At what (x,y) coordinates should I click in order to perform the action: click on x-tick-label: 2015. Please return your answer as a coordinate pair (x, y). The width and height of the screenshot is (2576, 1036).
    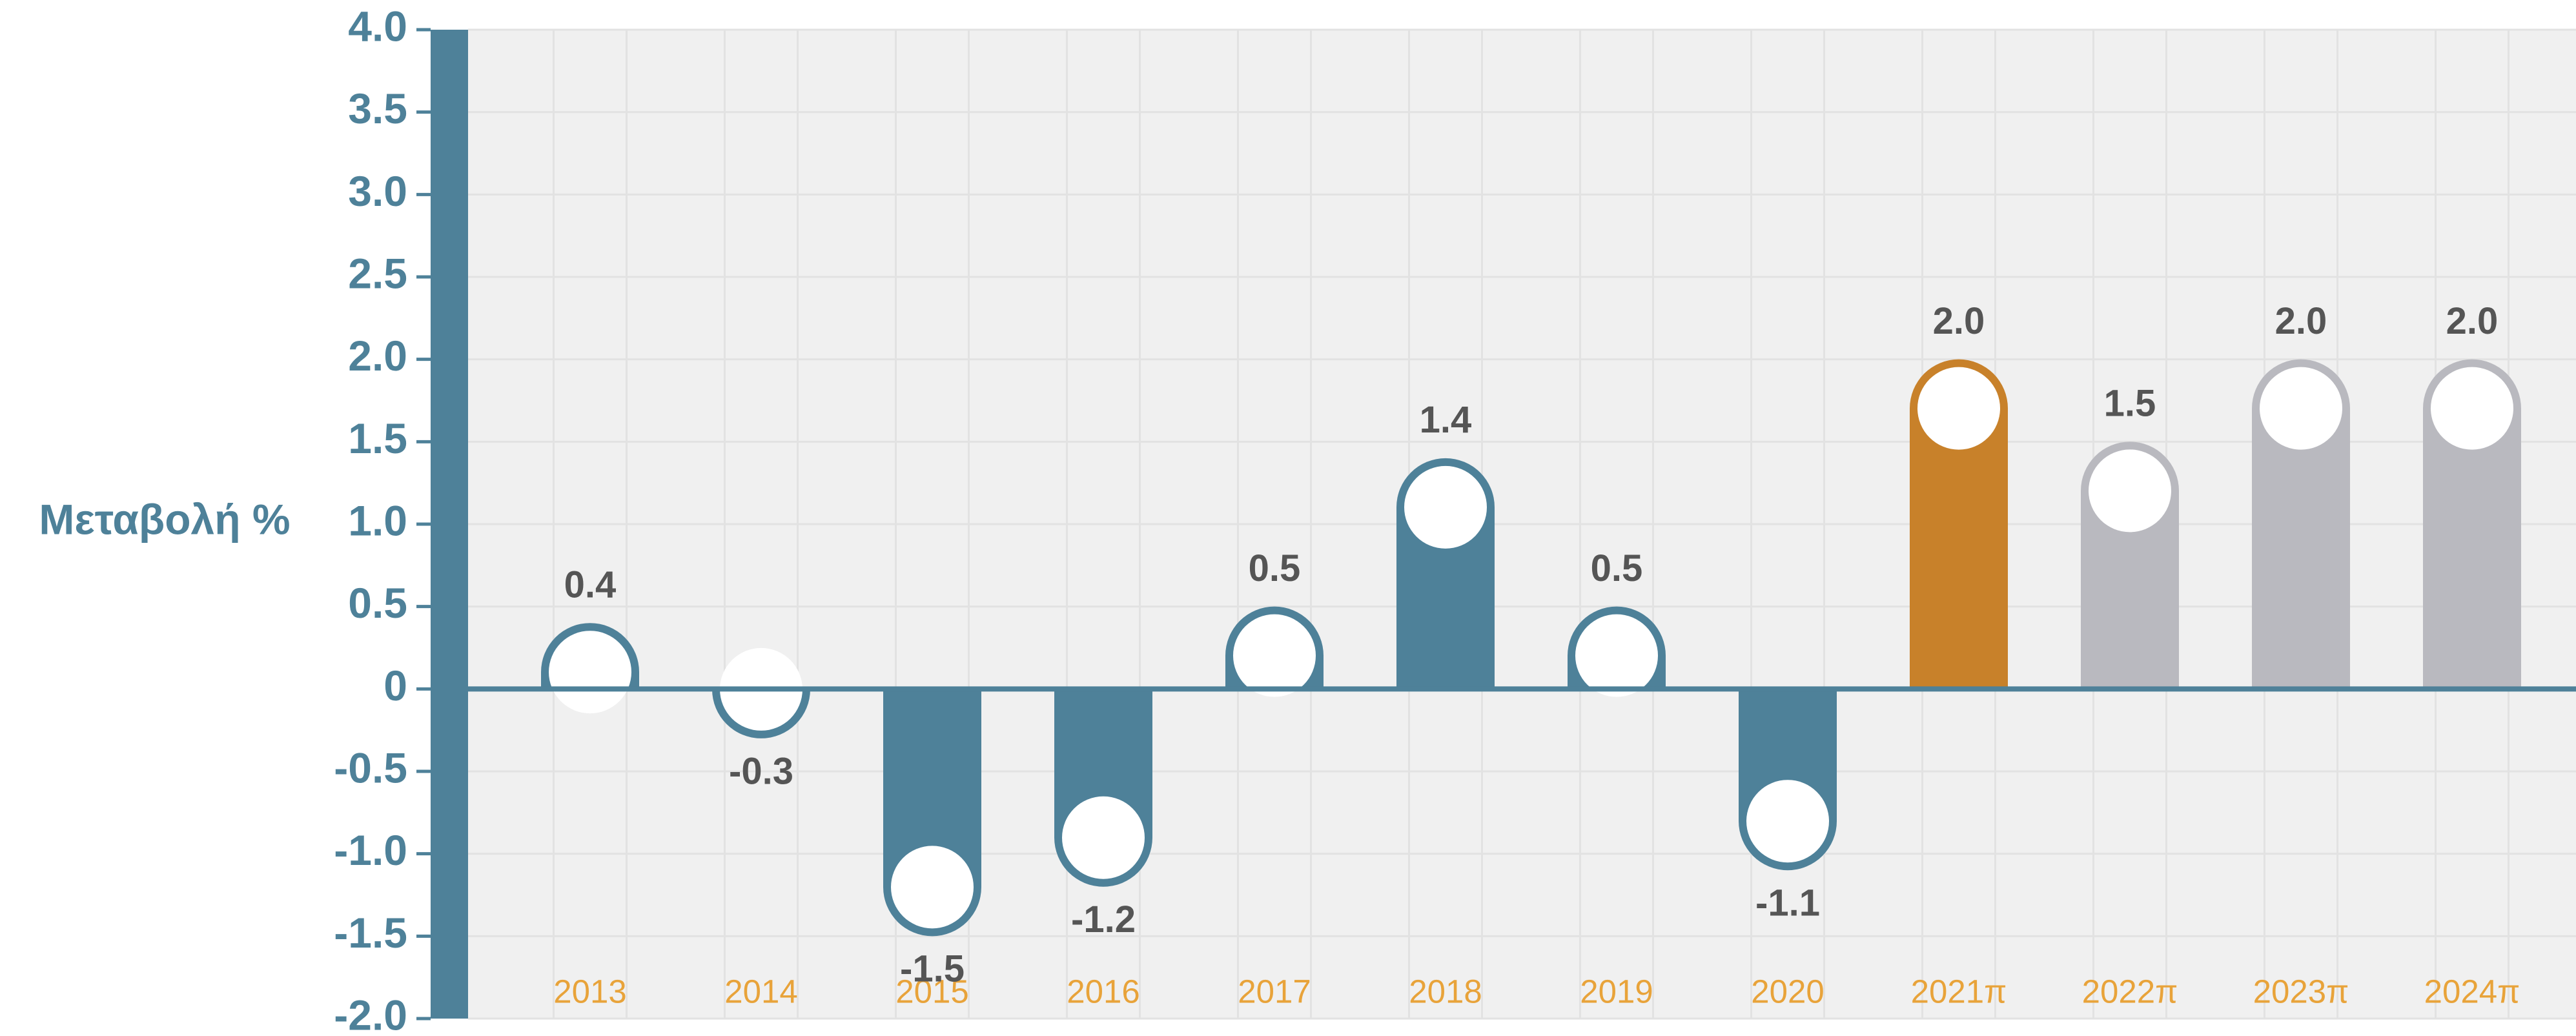
    Looking at the image, I should click on (931, 991).